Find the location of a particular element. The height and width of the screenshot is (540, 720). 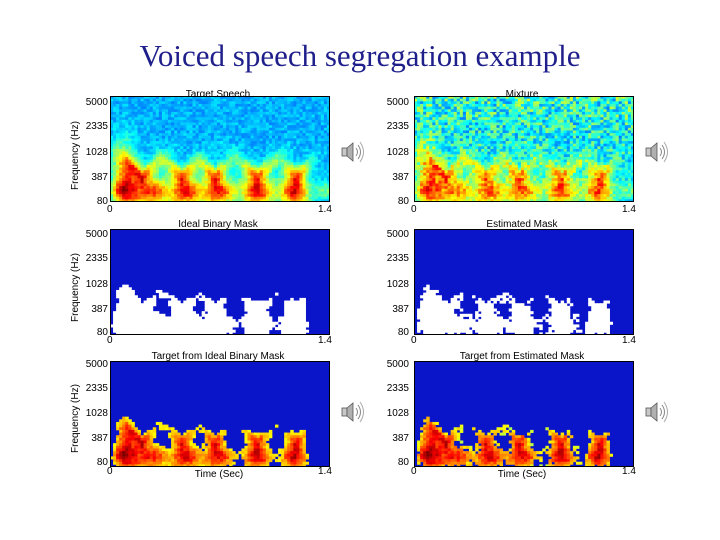

panel-title-target-from-ideal-mask: Target from Ideal Binary Mask is located at coordinates (218, 356).